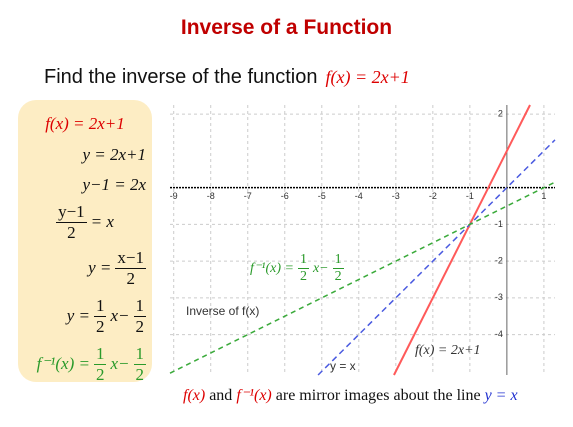  Describe the element at coordinates (221, 395) in the screenshot. I see `caption-part: and` at that location.